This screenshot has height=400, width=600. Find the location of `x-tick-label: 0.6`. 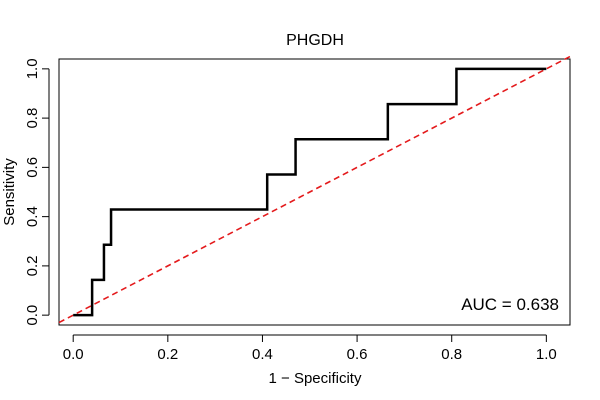

x-tick-label: 0.6 is located at coordinates (357, 354).